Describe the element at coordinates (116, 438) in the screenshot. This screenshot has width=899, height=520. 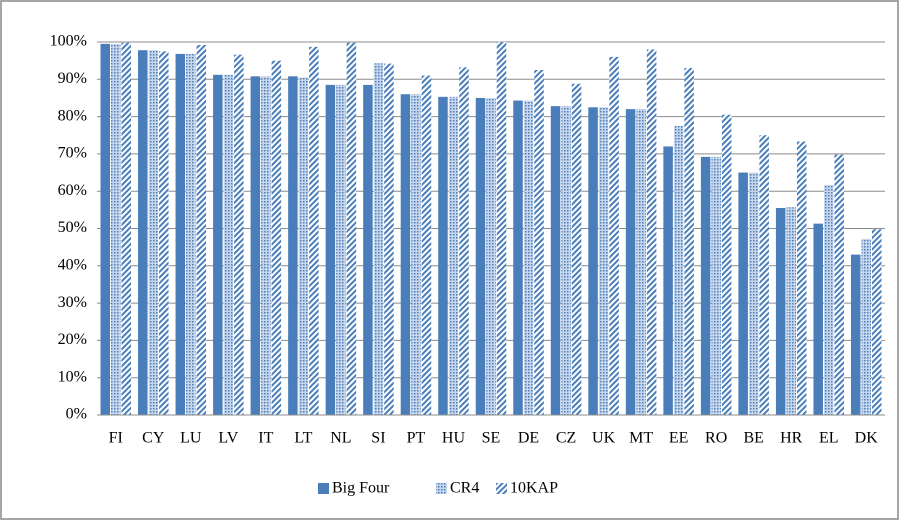
I see `x-tick-label: FI` at that location.